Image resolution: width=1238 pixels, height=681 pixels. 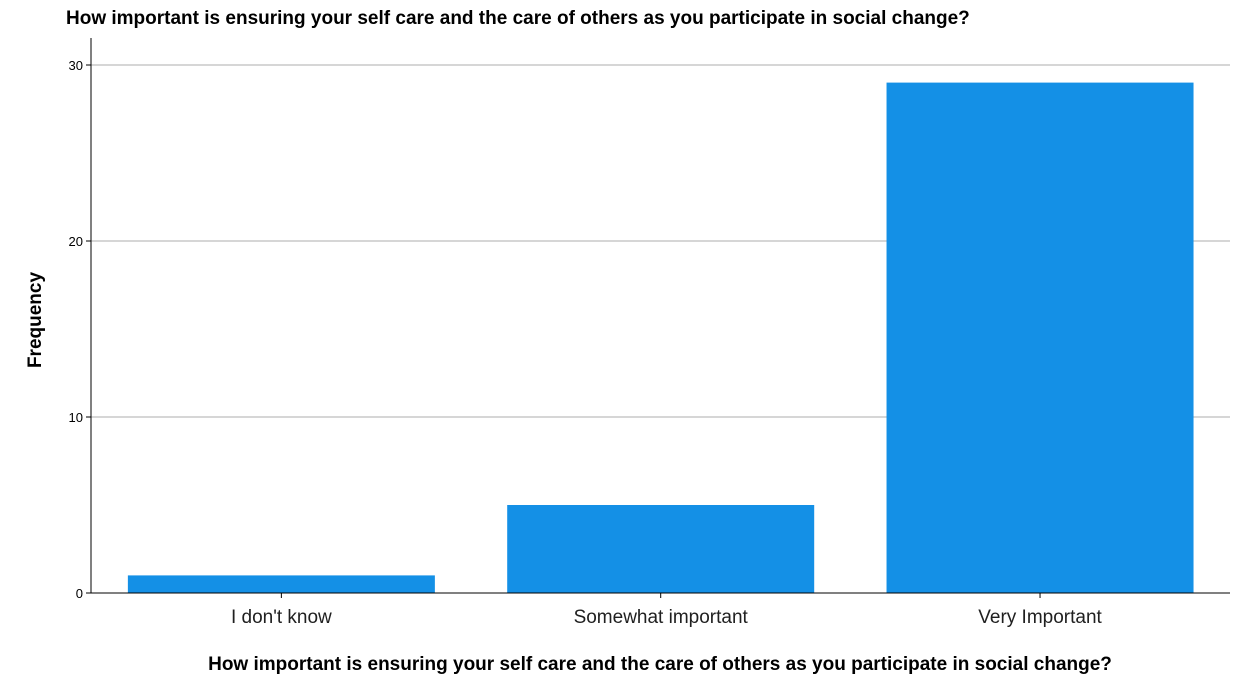 What do you see at coordinates (76, 65) in the screenshot?
I see `y-tick-label: 30` at bounding box center [76, 65].